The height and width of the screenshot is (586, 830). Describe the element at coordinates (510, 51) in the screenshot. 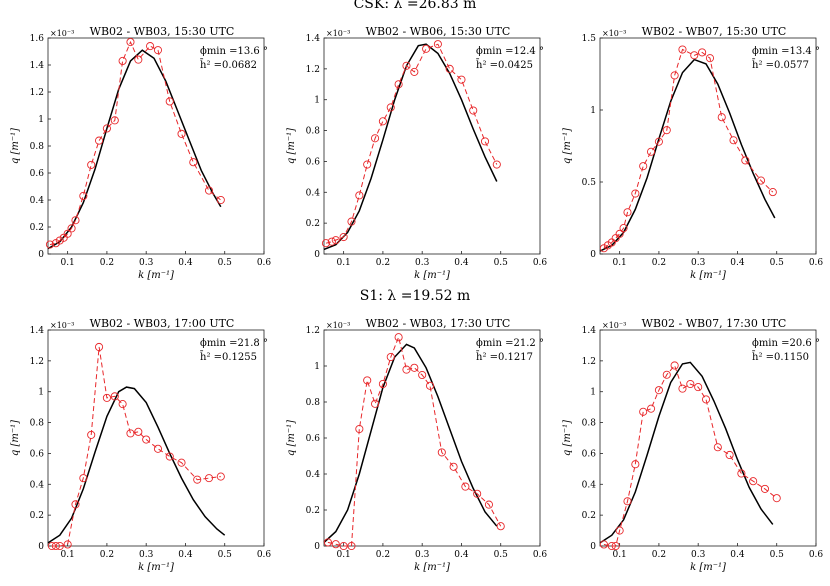

I see `phi-min-annotation: ϕmin =12.4 °` at that location.